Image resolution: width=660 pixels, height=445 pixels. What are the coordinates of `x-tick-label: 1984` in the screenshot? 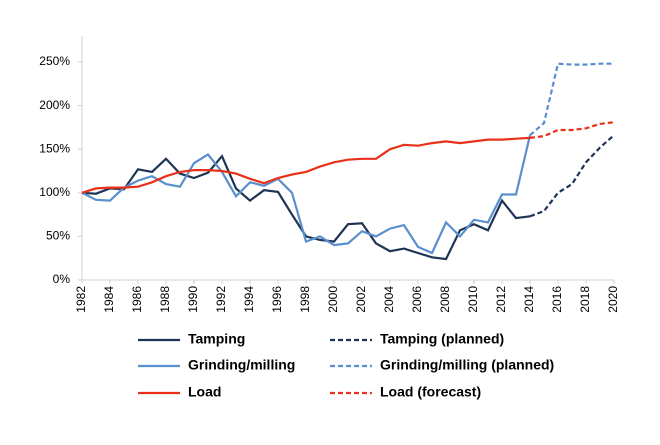 It's located at (109, 299).